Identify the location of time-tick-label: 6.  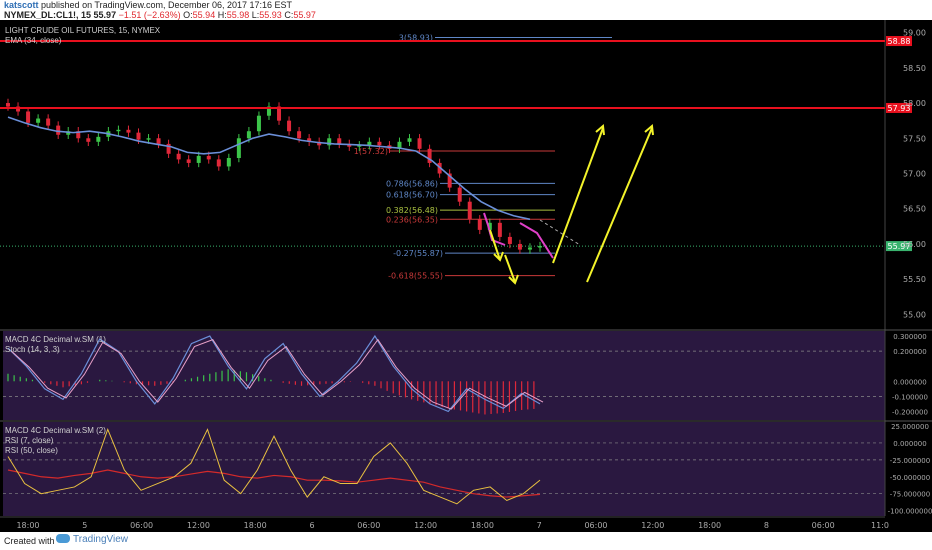
(311, 525).